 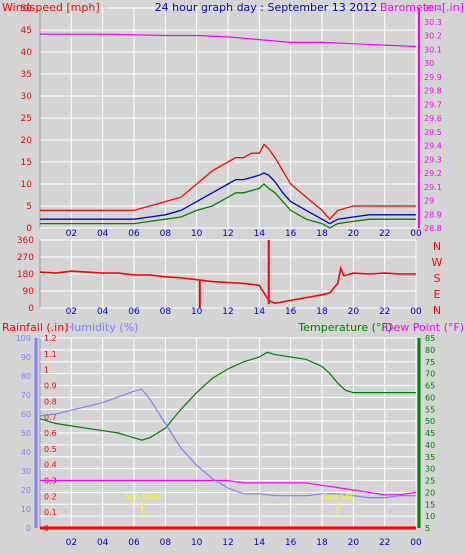 I want to click on windspeed-tick: 50, so click(x=27, y=9).